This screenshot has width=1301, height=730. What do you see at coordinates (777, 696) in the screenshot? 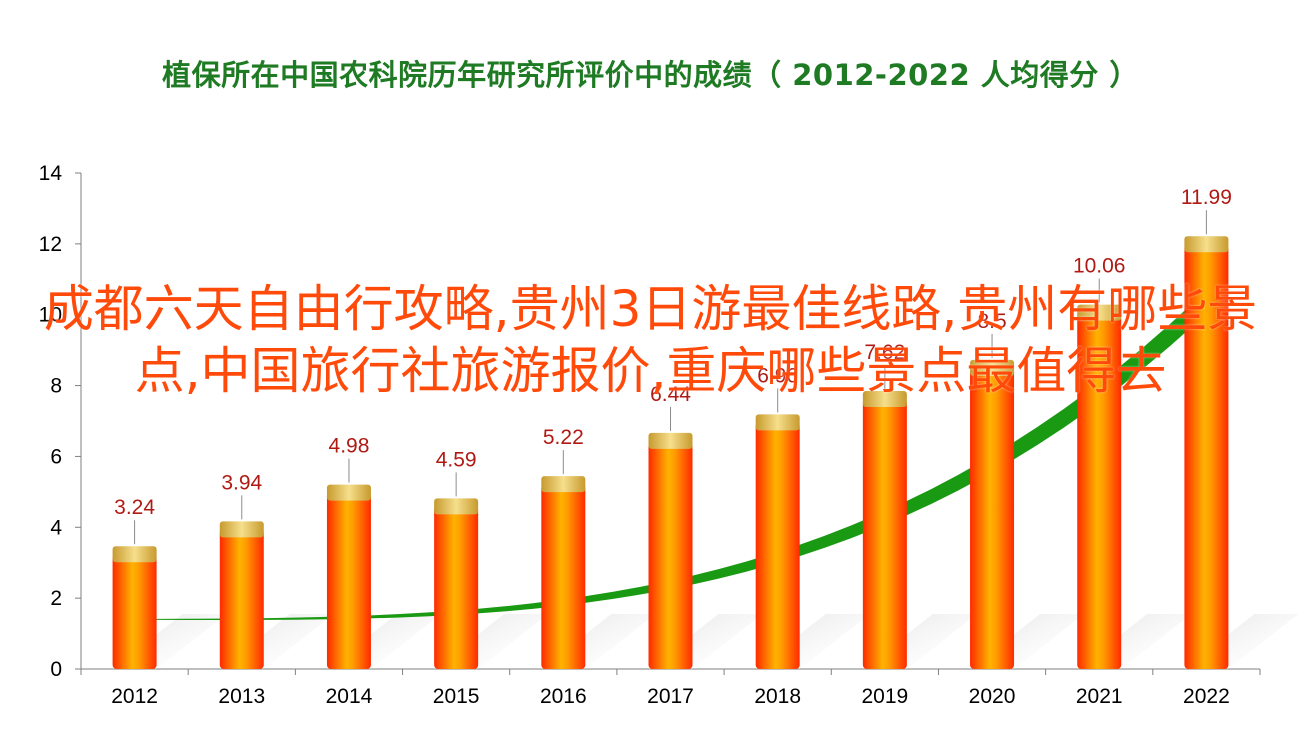
I see `x-tick-label: 2018` at bounding box center [777, 696].